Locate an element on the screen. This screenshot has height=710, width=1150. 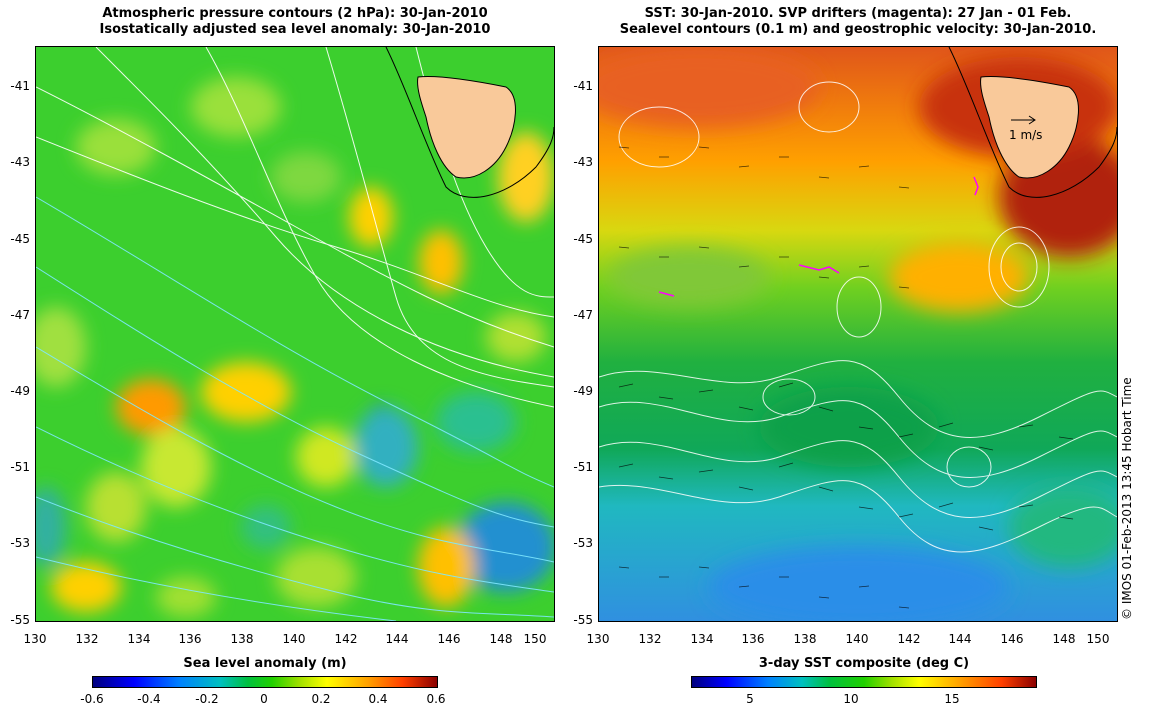
sla-colorbar is located at coordinates (265, 682).